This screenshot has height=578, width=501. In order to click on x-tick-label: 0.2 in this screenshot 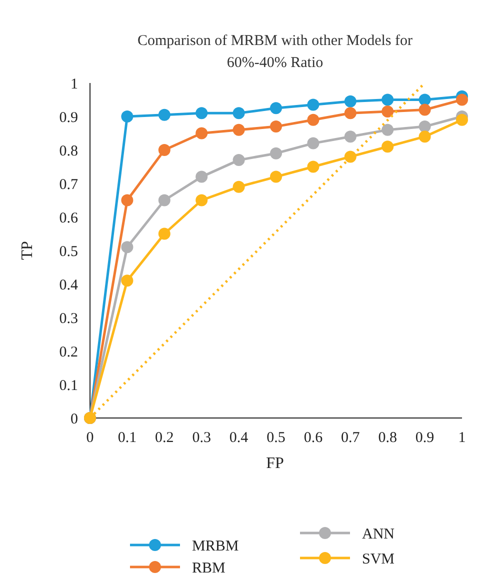, I will do `click(164, 438)`.